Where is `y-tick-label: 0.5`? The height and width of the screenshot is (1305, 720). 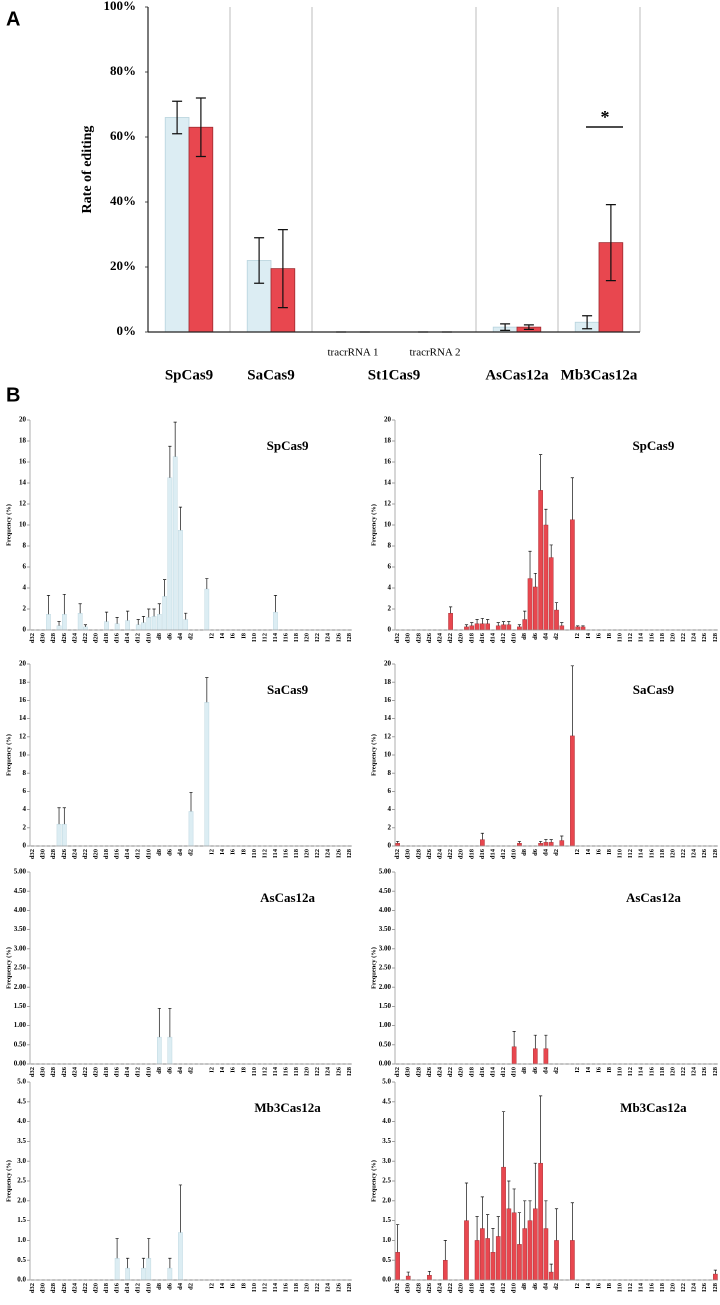 y-tick-label: 0.5 is located at coordinates (21, 1260).